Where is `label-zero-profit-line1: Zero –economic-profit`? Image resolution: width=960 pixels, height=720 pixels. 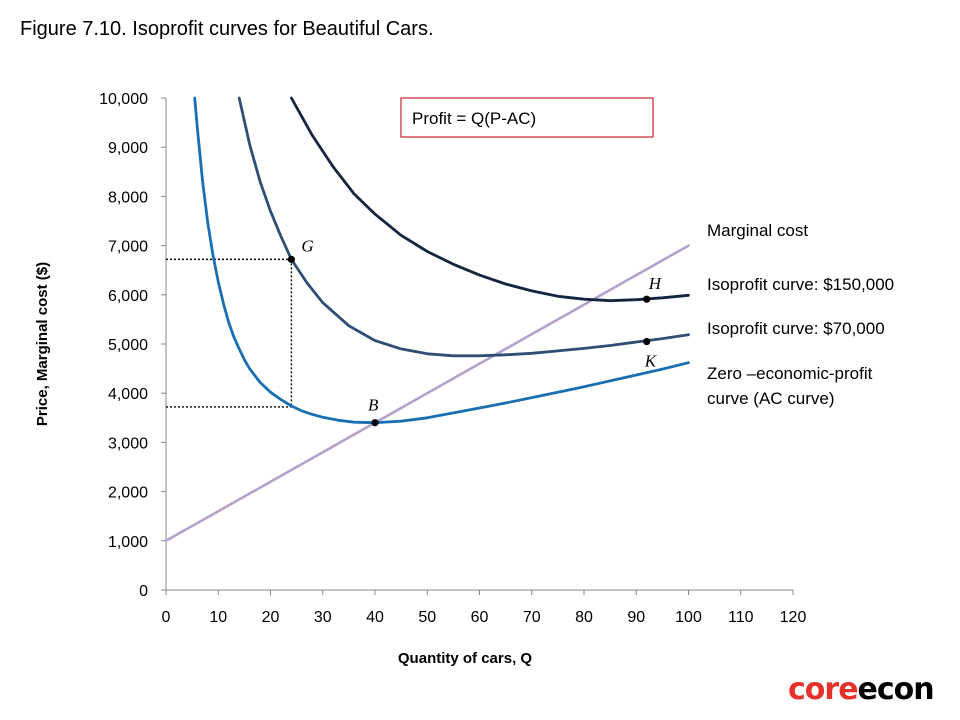 label-zero-profit-line1: Zero –economic-profit is located at coordinates (790, 373).